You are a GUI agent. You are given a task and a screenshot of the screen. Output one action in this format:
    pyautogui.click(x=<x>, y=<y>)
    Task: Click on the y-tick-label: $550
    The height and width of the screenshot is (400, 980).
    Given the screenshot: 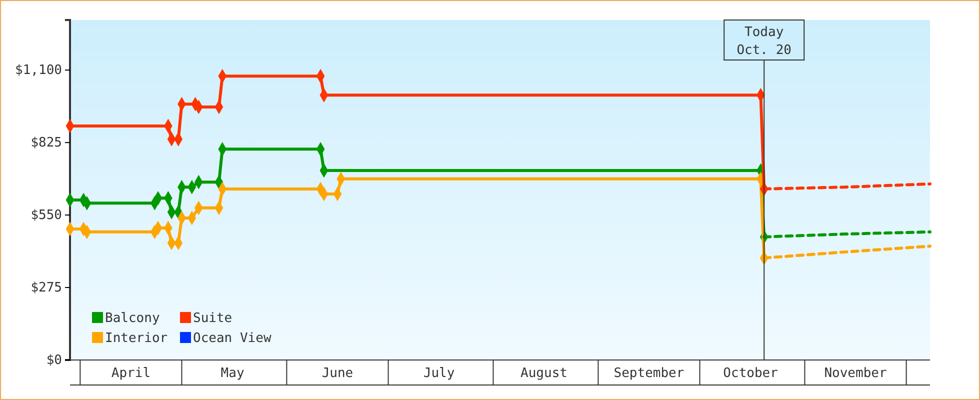 What is the action you would take?
    pyautogui.click(x=46, y=216)
    